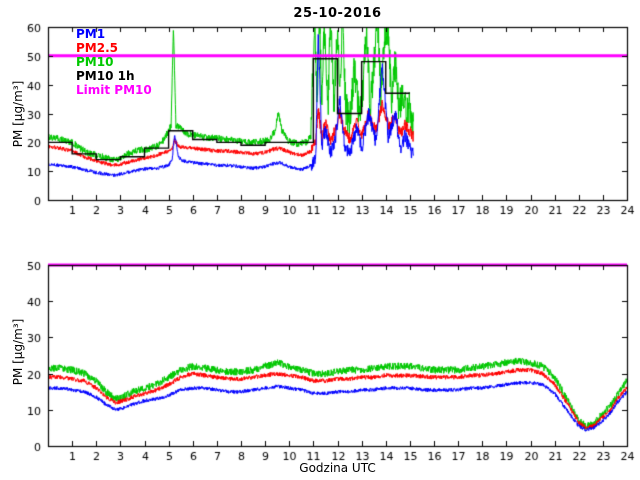 The image size is (640, 480). I want to click on y-axis-label-bottom: PM [µg/m³], so click(18, 352).